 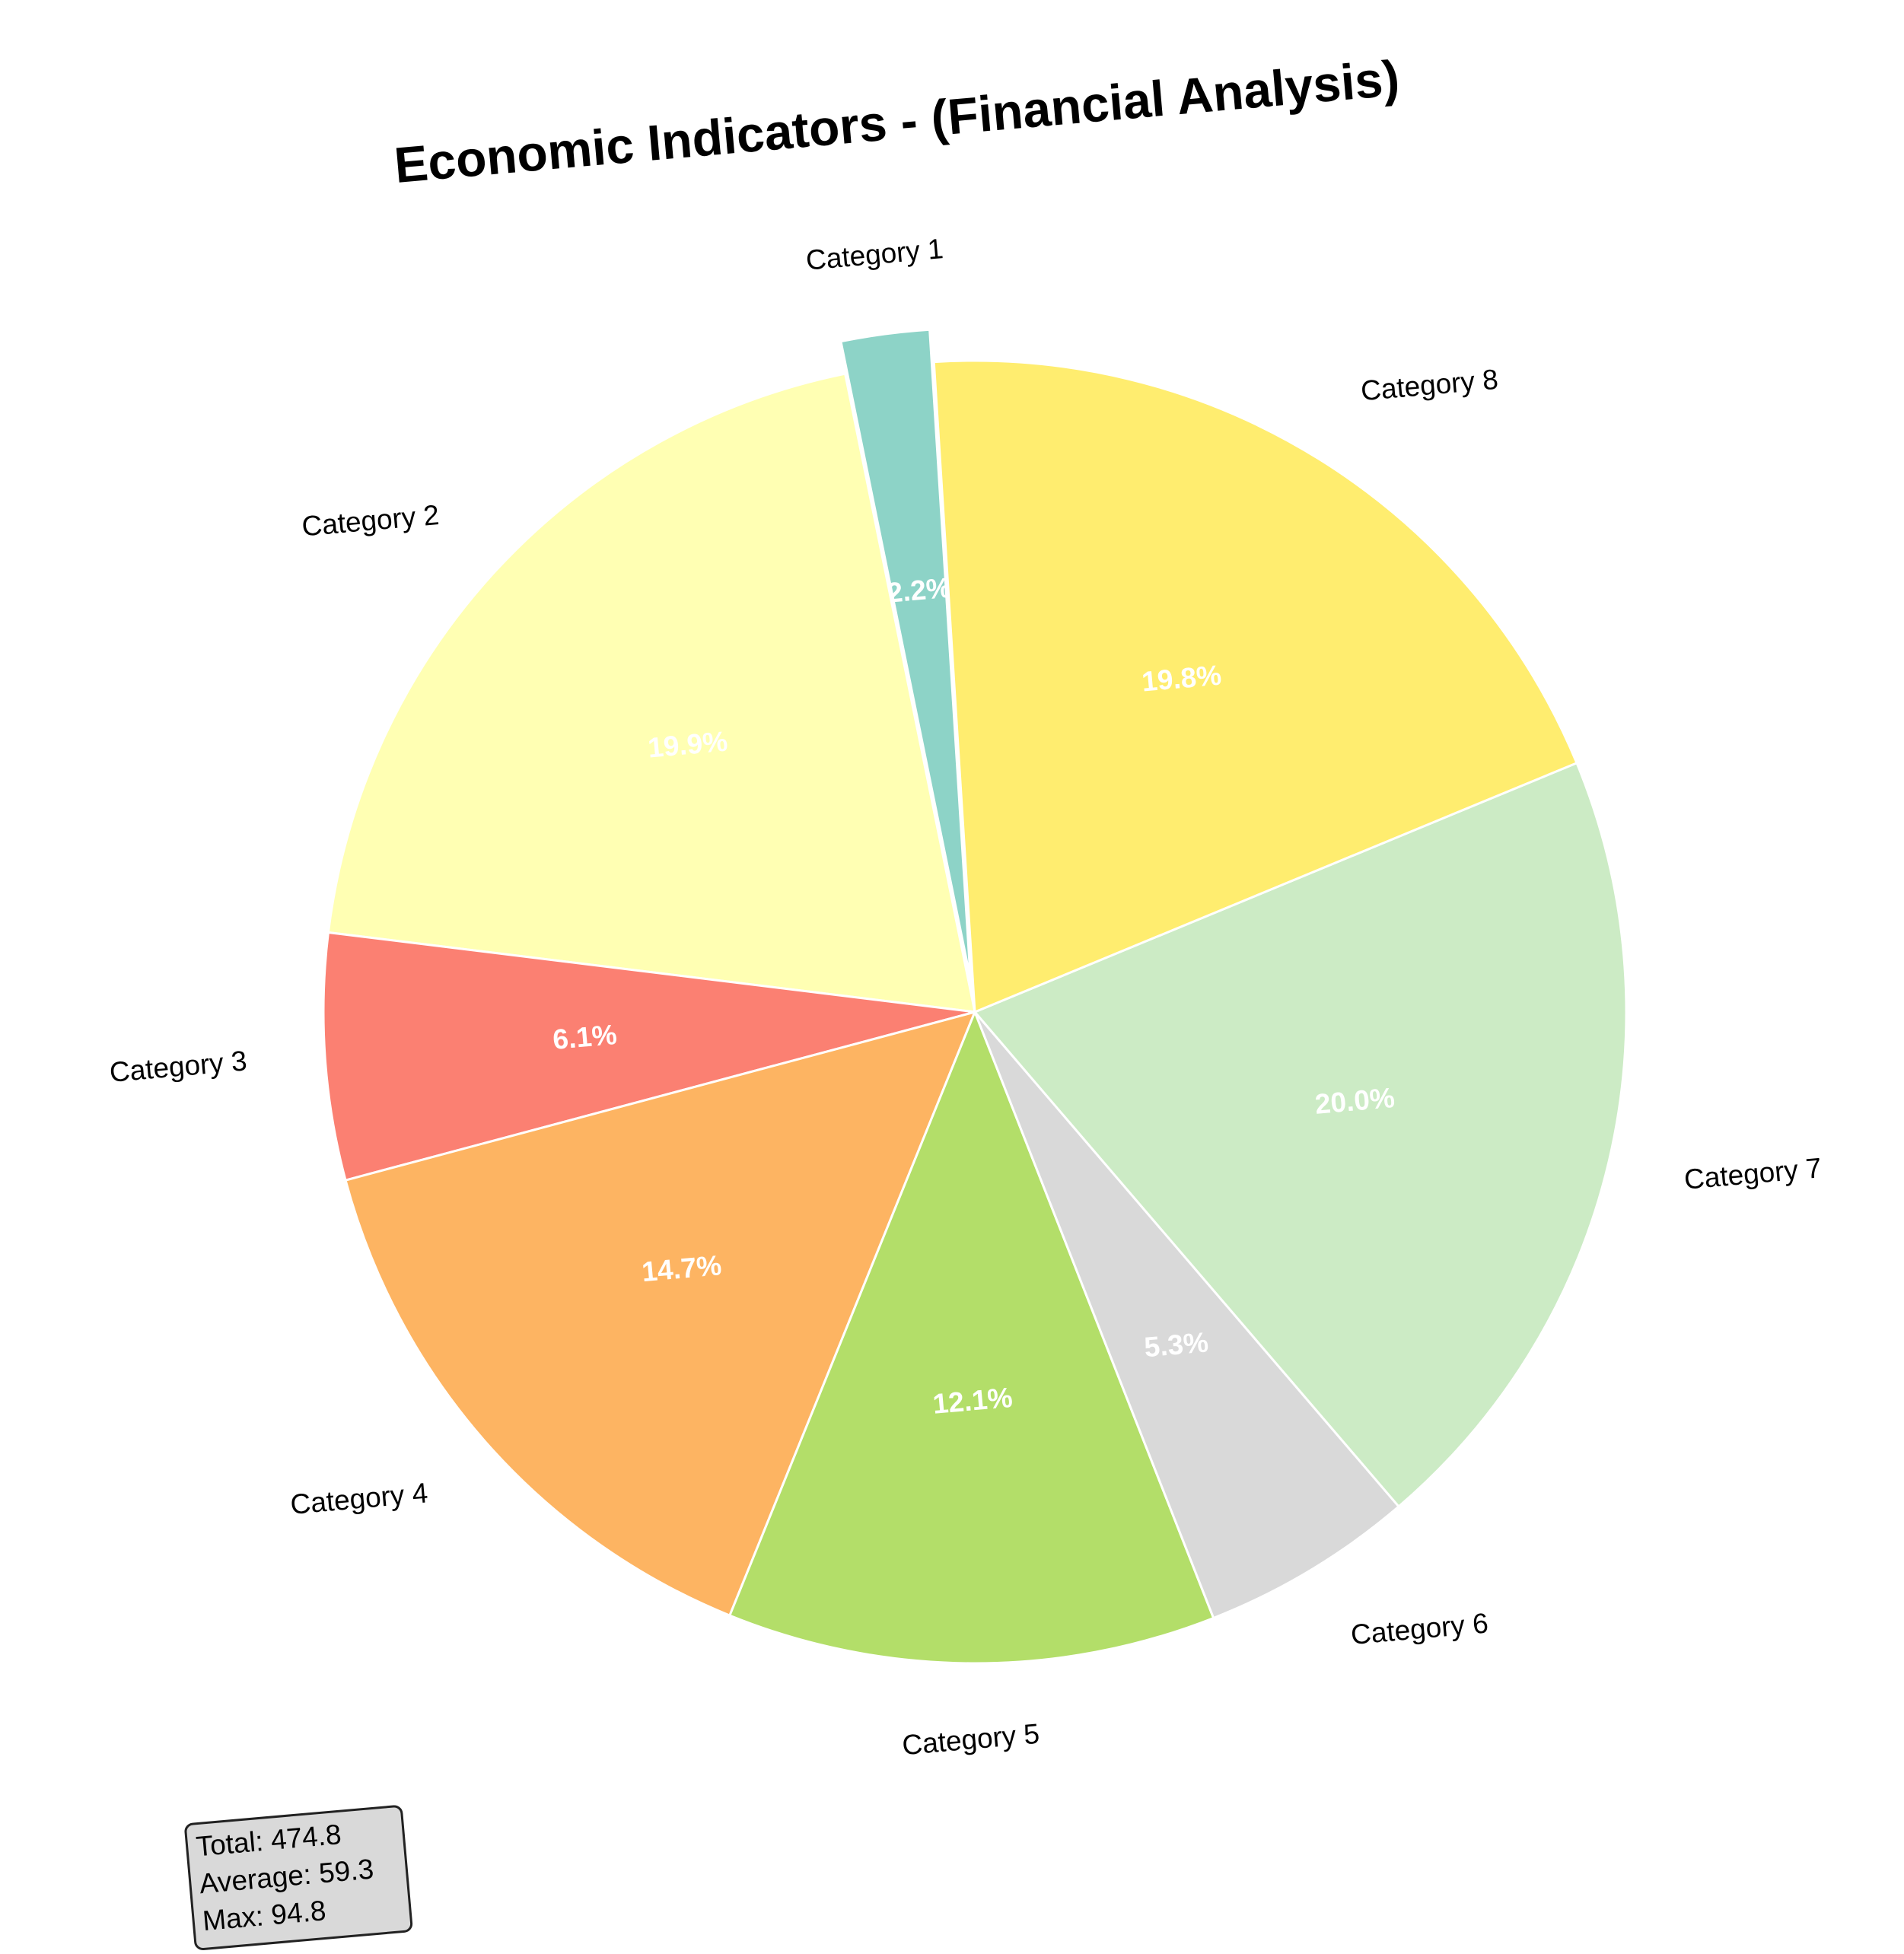 What do you see at coordinates (1419, 1628) in the screenshot?
I see `slice-label: Category 6` at bounding box center [1419, 1628].